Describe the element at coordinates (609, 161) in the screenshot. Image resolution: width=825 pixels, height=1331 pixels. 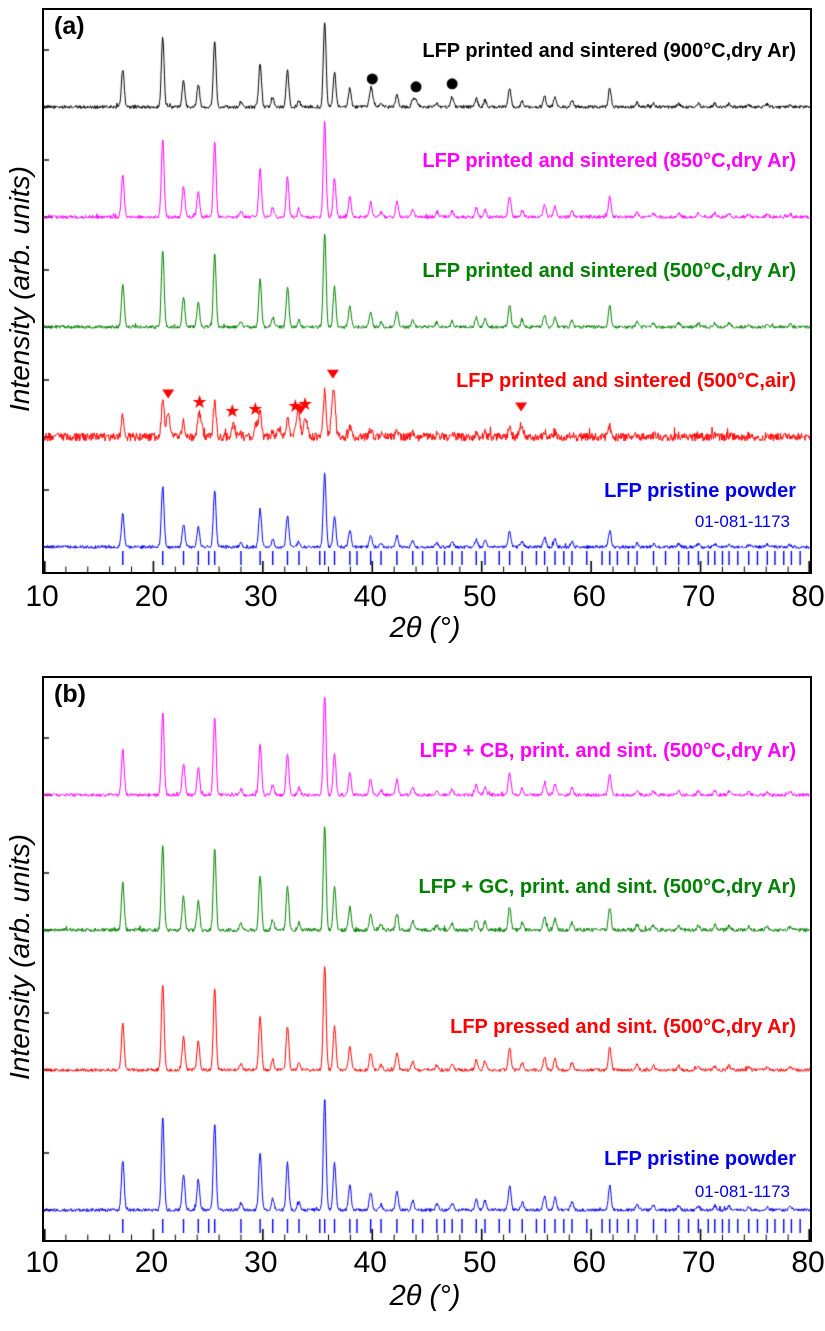
I see `trace-label: LFP printed and sintered (850°C,dry Ar)` at that location.